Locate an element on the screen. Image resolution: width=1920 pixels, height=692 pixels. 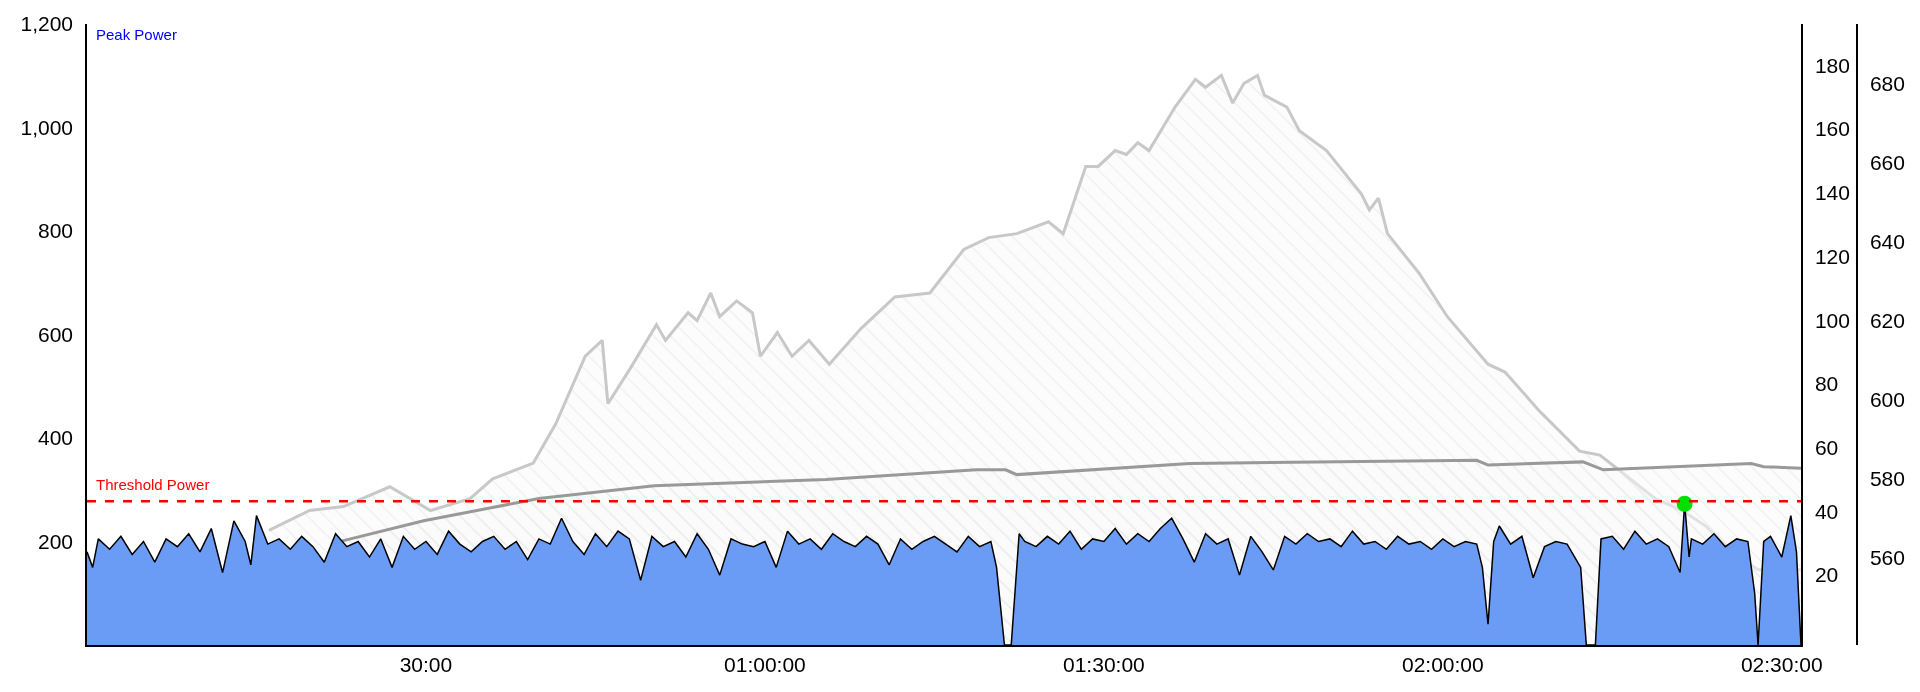
y-tick-label: 800 is located at coordinates (56, 231).